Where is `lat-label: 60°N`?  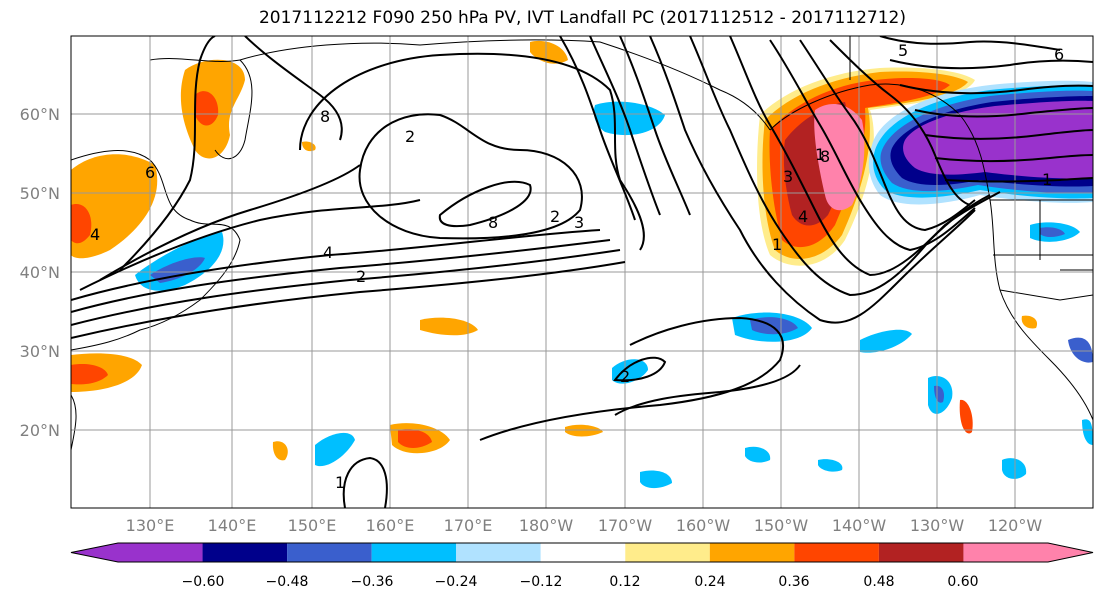 lat-label: 60°N is located at coordinates (40, 114).